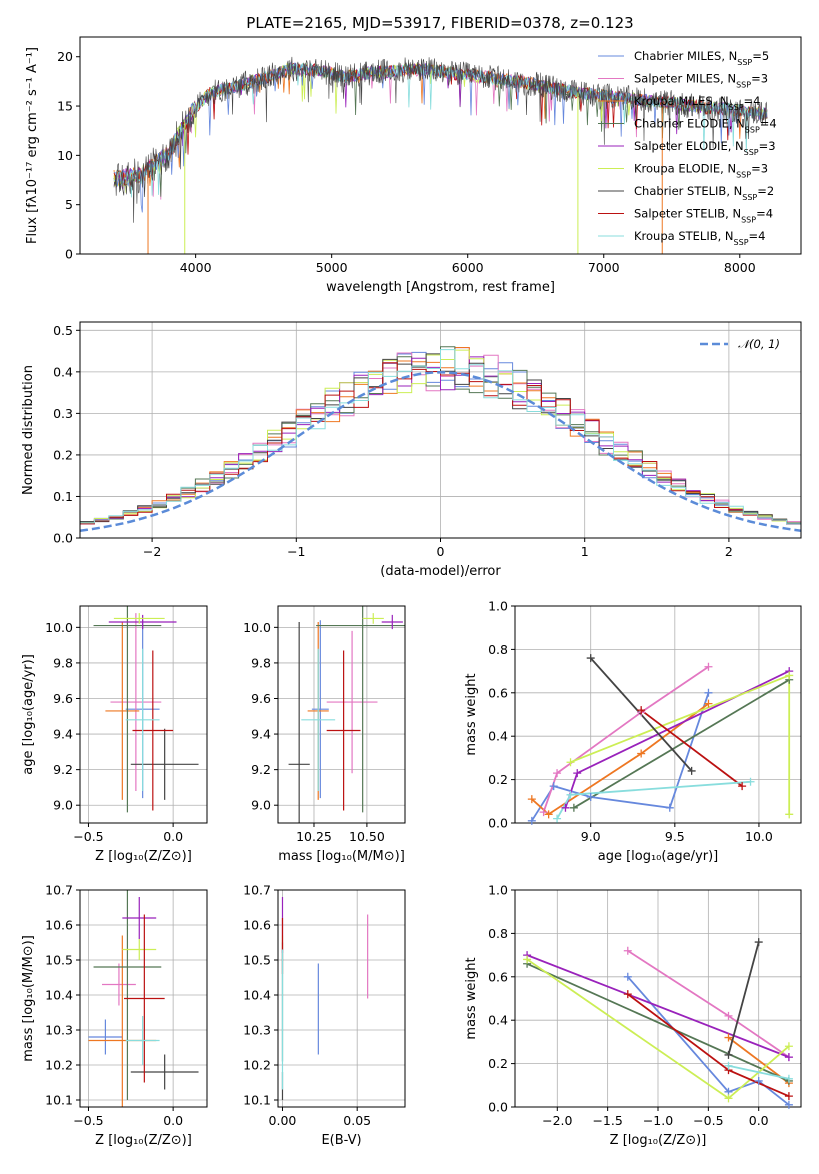 The height and width of the screenshot is (1174, 819). I want to click on residuals-xtick-label: −2, so click(152, 551).